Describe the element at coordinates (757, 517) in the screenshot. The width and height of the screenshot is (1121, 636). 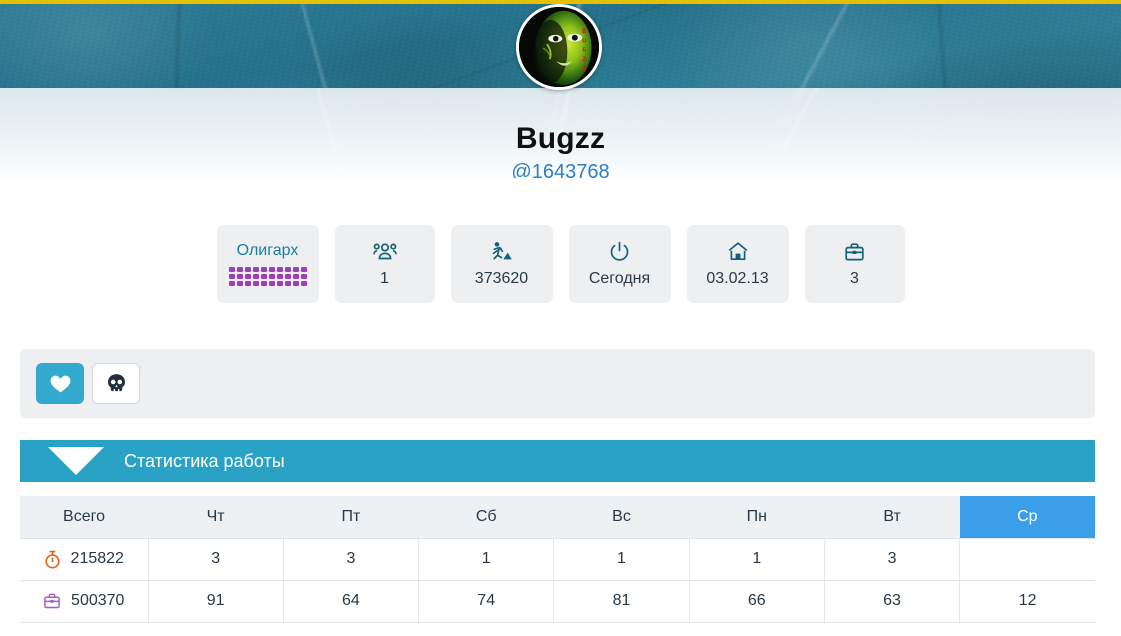
I see `column-header-mon: Пн` at that location.